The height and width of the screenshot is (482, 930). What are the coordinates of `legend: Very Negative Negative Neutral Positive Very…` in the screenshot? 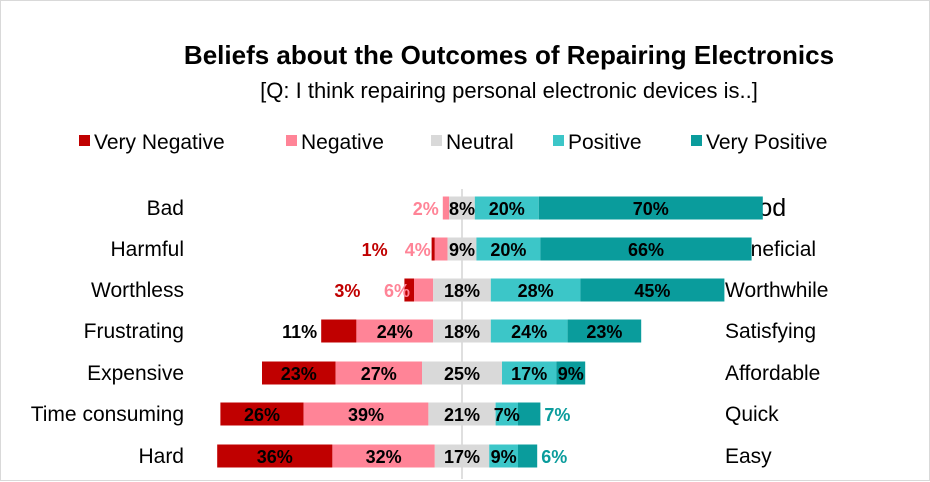 It's located at (453, 142).